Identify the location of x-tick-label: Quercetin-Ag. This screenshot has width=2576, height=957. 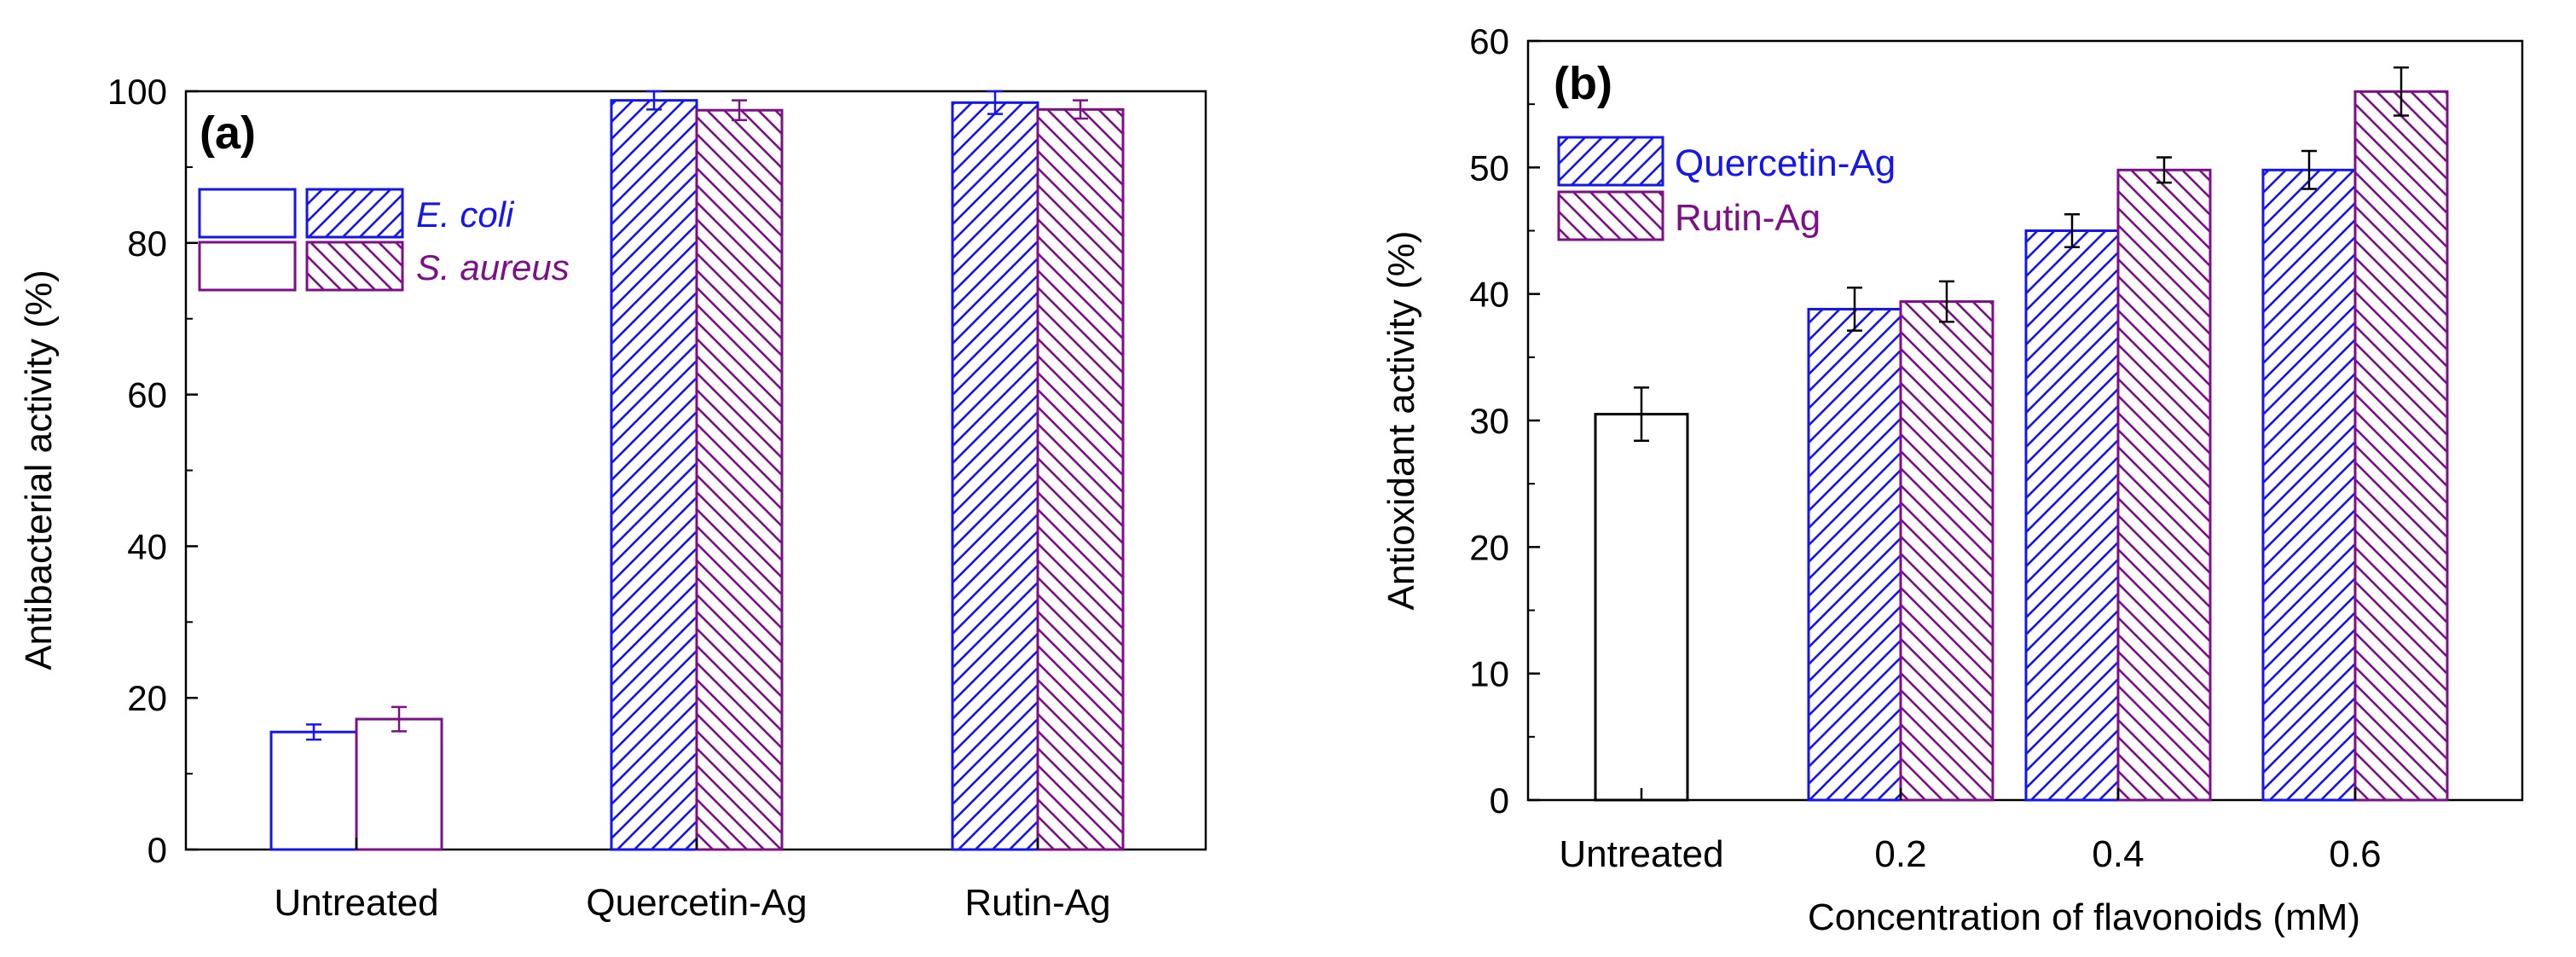
(696, 903).